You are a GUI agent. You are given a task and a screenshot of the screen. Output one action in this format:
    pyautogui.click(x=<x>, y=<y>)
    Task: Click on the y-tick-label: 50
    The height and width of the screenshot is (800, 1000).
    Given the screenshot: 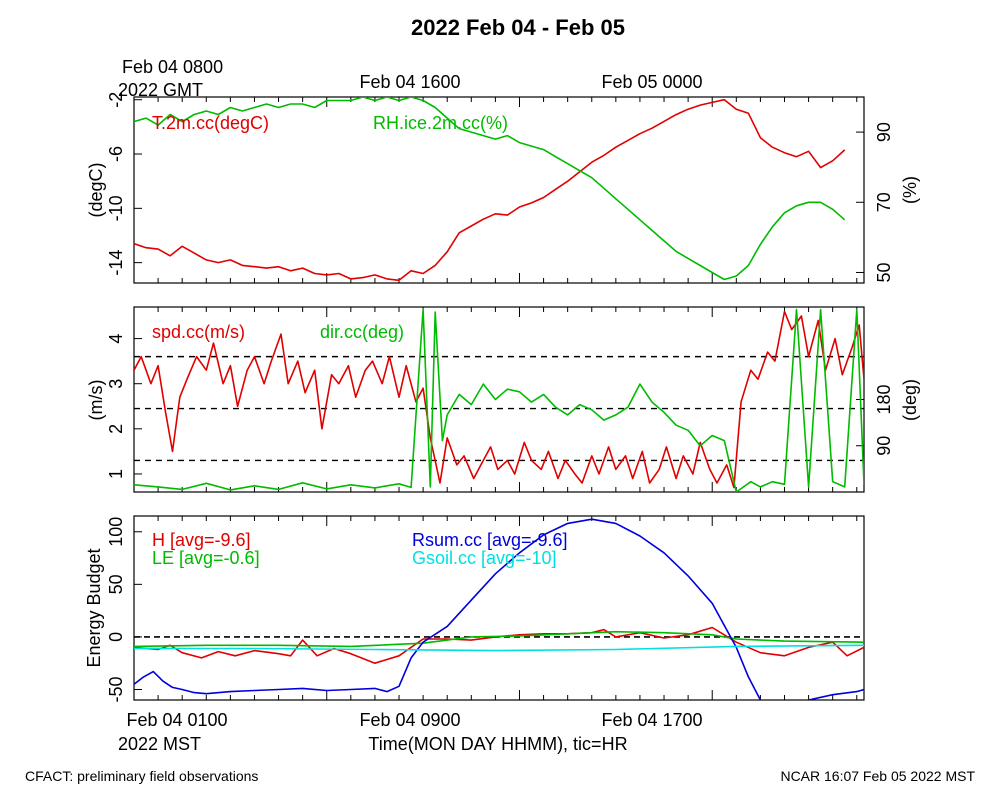 What is the action you would take?
    pyautogui.click(x=116, y=584)
    